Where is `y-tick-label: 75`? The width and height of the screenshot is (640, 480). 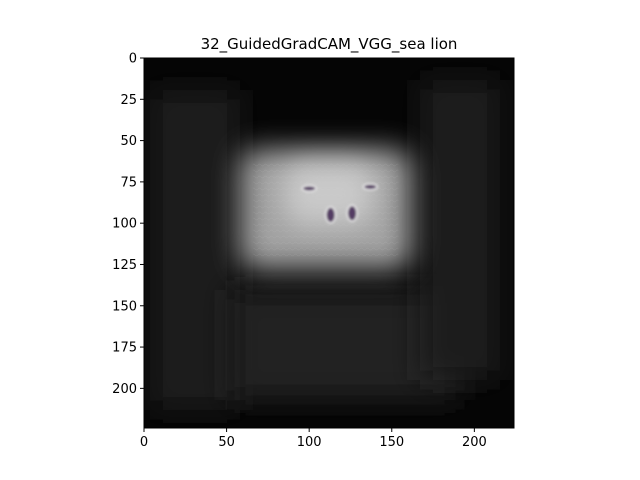 y-tick-label: 75 is located at coordinates (128, 182).